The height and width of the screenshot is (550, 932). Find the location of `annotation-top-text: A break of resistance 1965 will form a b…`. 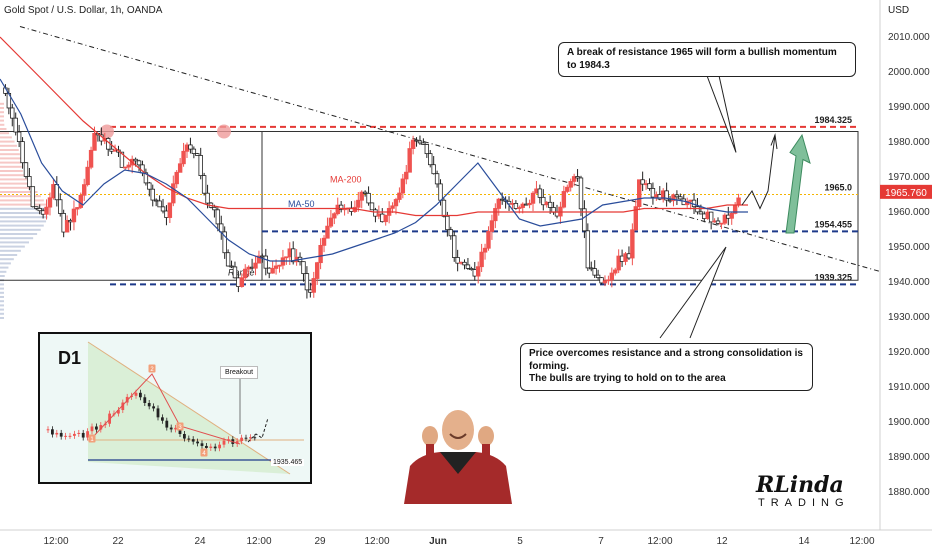

annotation-top-text: A break of resistance 1965 will form a b… is located at coordinates (702, 59).